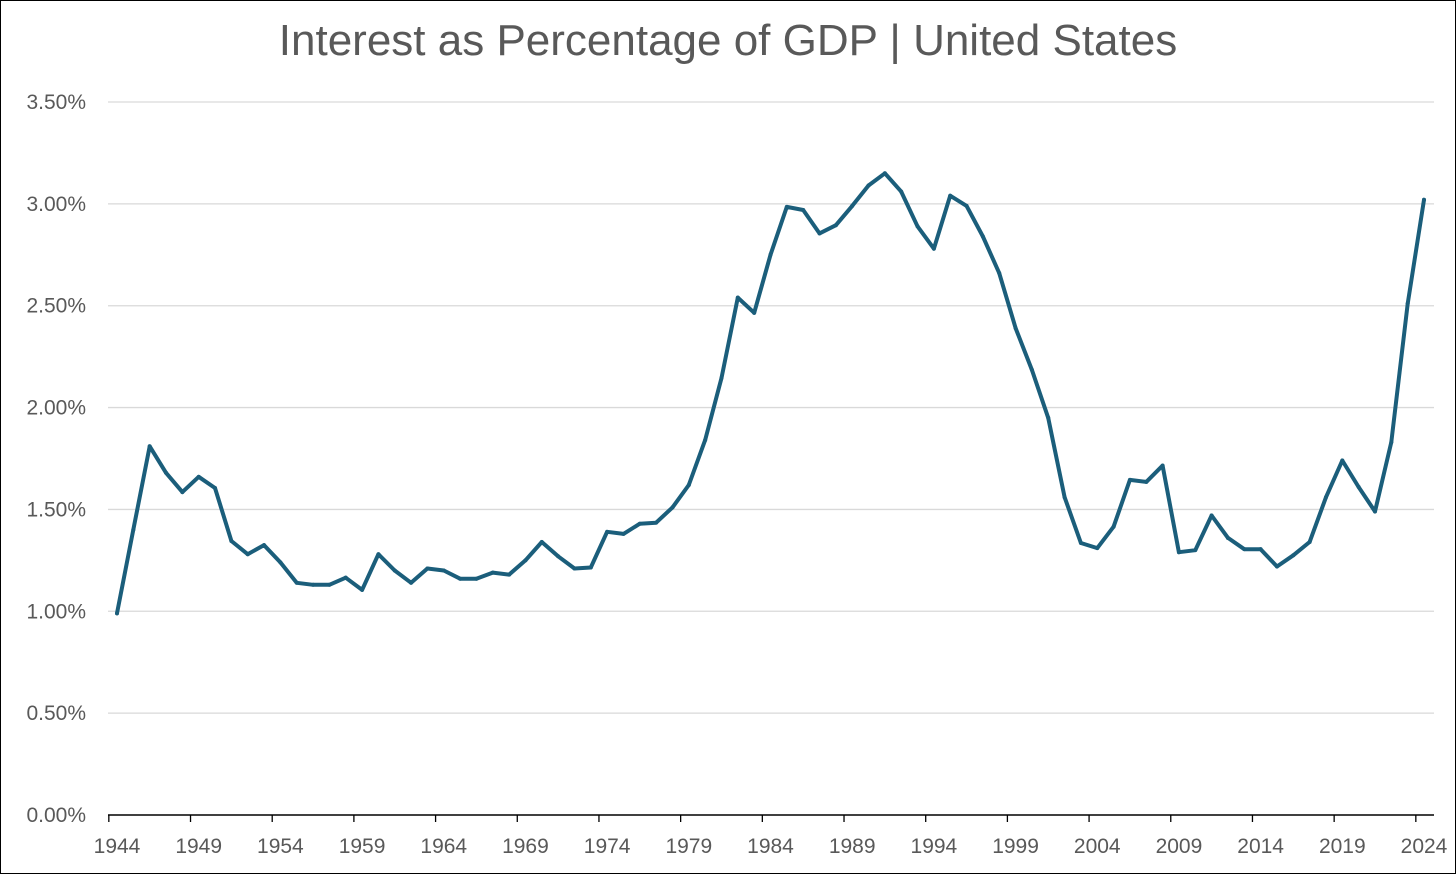 The height and width of the screenshot is (874, 1456). I want to click on y-tick-label: 3.50%, so click(56, 102).